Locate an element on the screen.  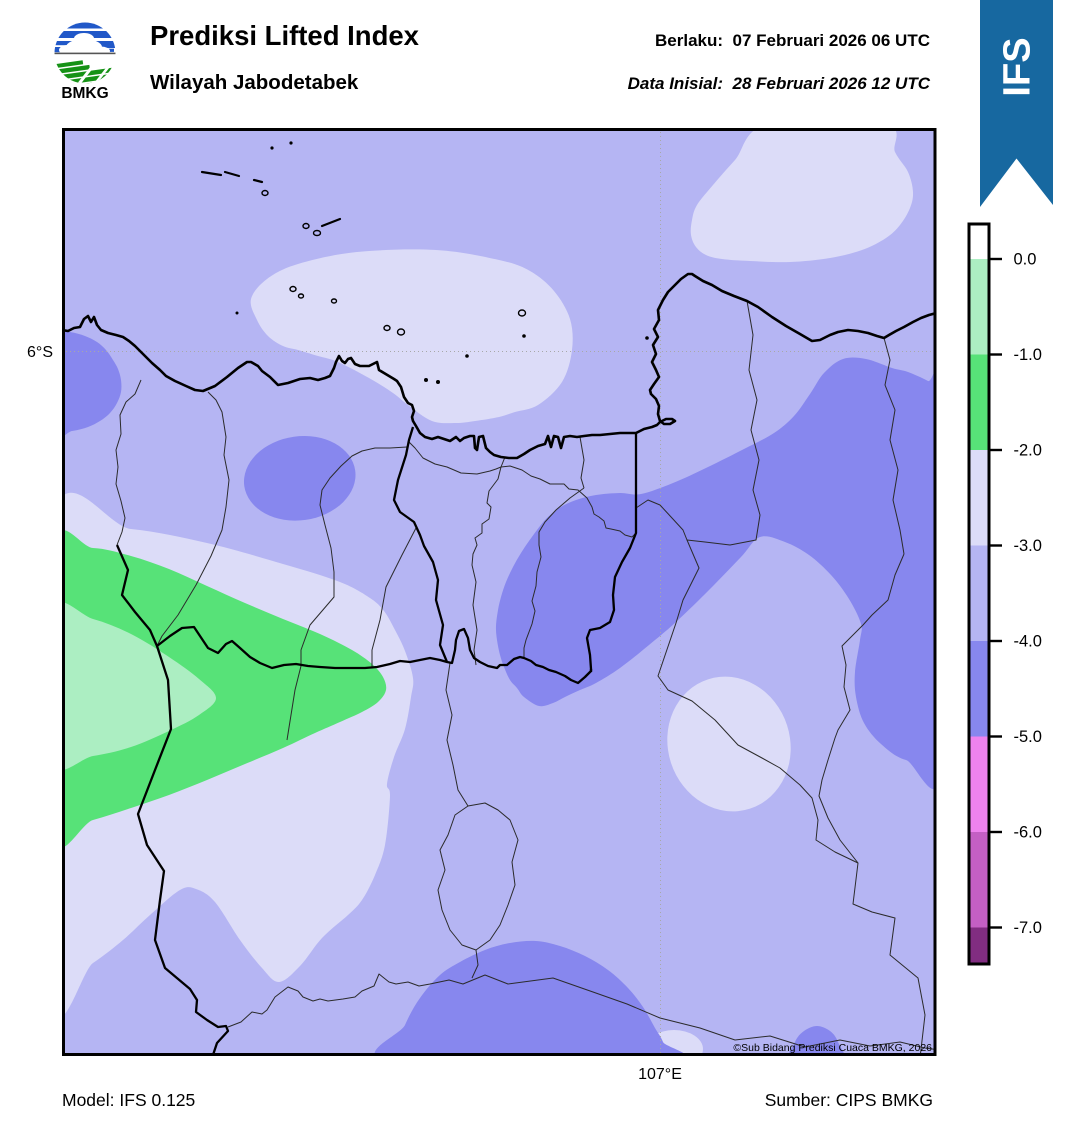
svg-text:©Sub Bidang Prediksi Cuaca BMK: ©Sub Bidang Prediksi Cuaca BMKG, 2026 is located at coordinates (832, 1048).